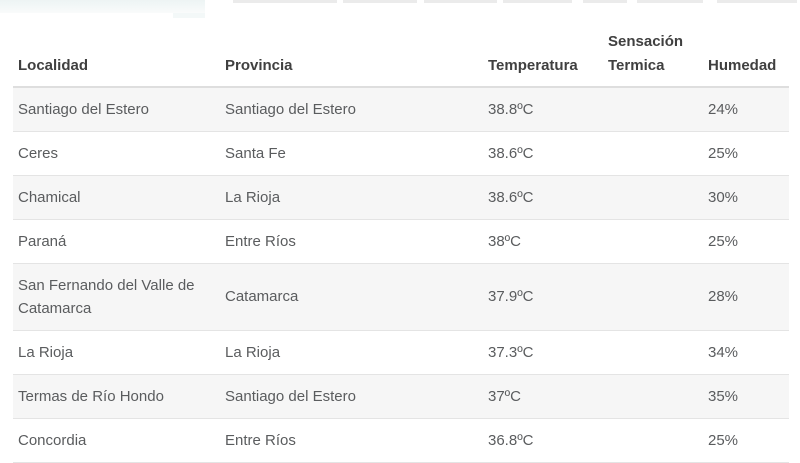 Image resolution: width=800 pixels, height=463 pixels. What do you see at coordinates (255, 153) in the screenshot?
I see `cell-provincia: Santa Fe` at bounding box center [255, 153].